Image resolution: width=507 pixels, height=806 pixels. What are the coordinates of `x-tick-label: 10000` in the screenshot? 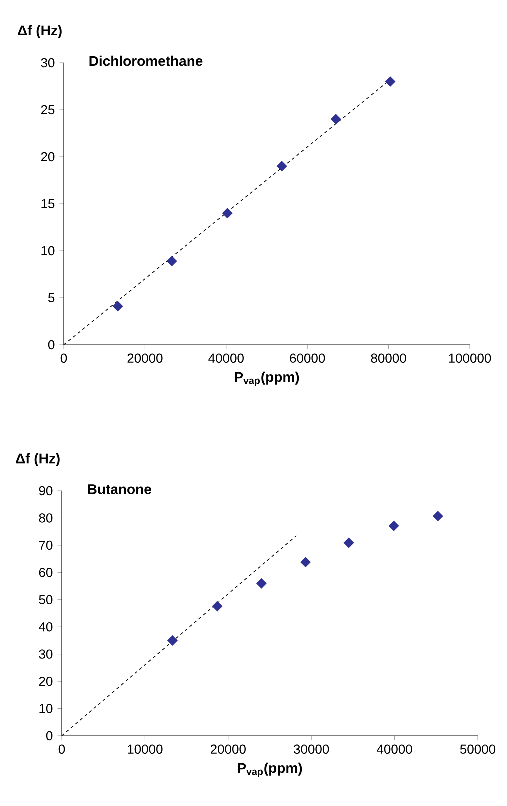 It's located at (145, 749).